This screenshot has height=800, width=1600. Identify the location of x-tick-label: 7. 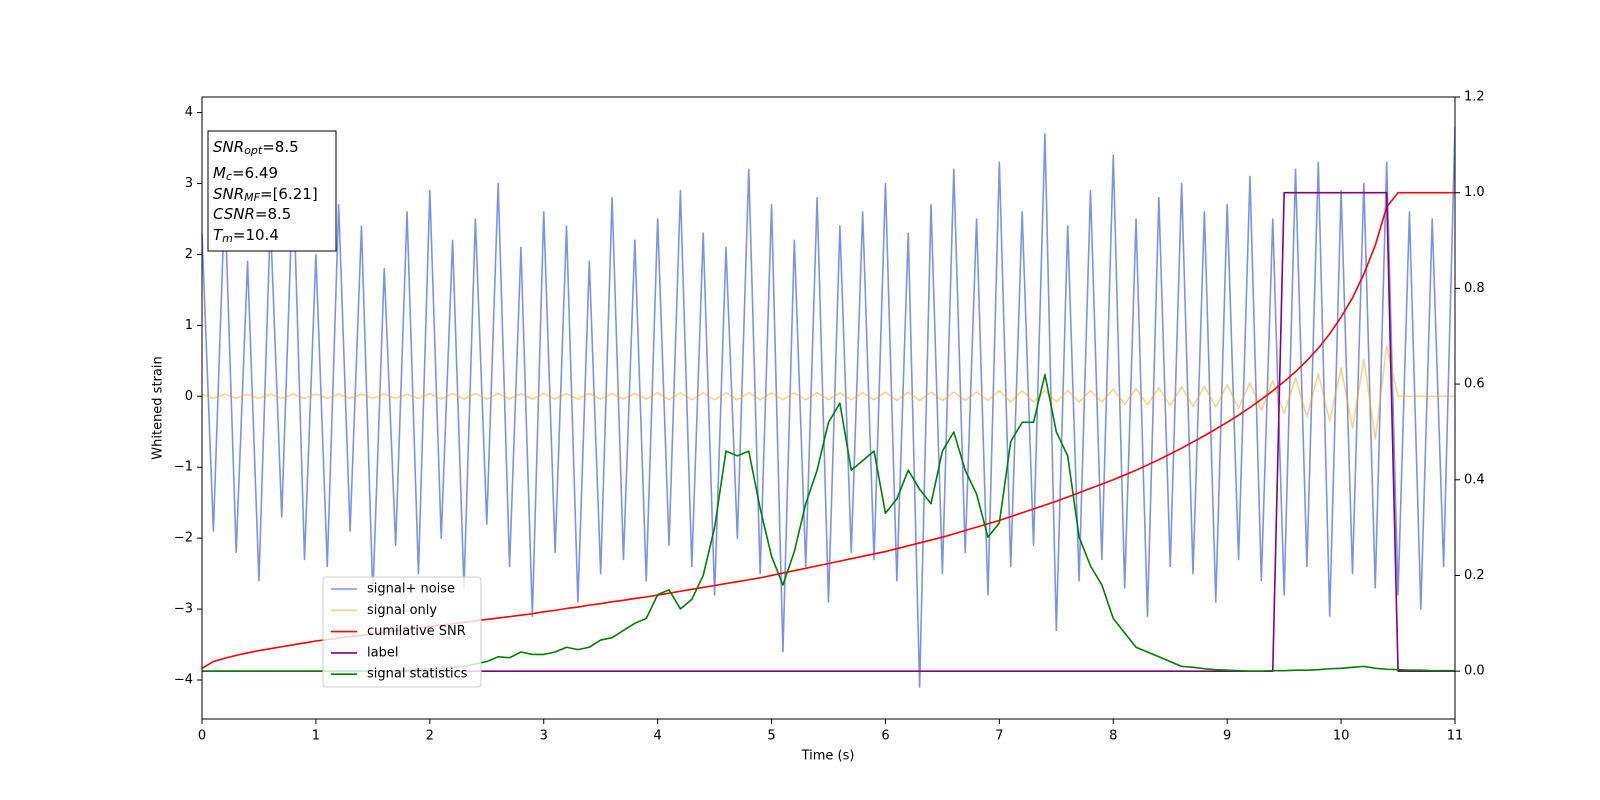
(999, 736).